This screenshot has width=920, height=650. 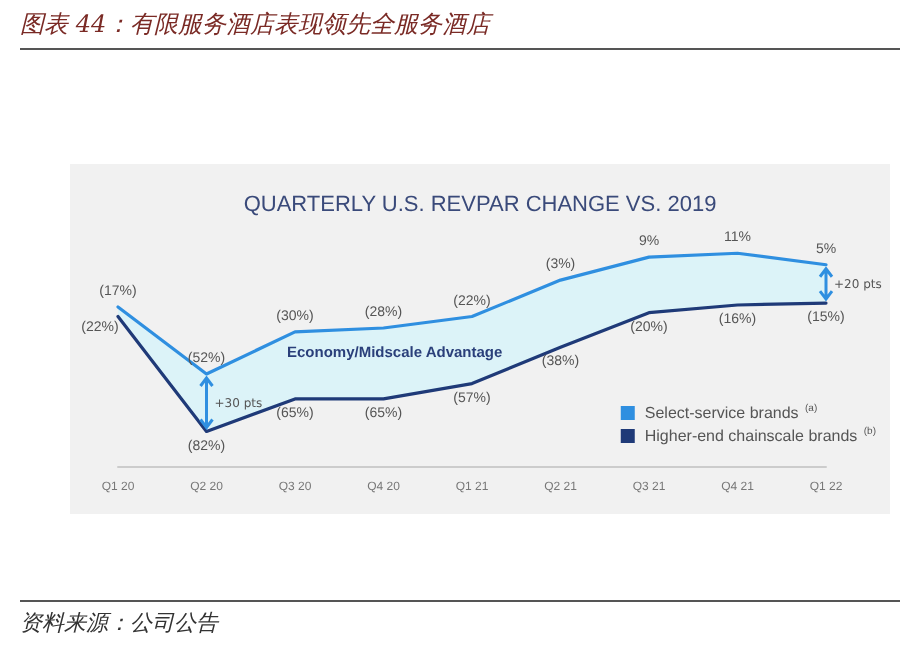 What do you see at coordinates (480, 205) in the screenshot?
I see `chart-title: QUARTERLY U.S. REVPAR CHANGE VS. 2019` at bounding box center [480, 205].